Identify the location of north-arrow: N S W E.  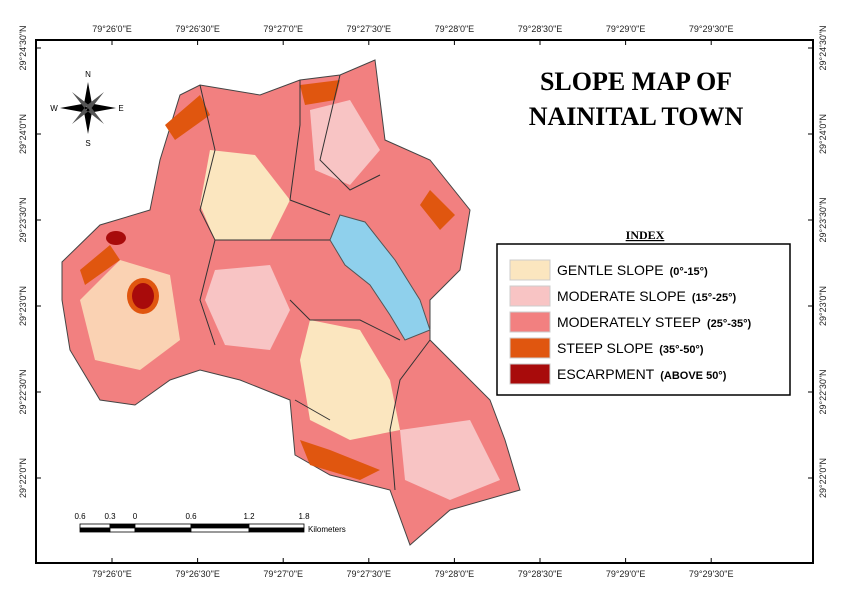
(86, 109).